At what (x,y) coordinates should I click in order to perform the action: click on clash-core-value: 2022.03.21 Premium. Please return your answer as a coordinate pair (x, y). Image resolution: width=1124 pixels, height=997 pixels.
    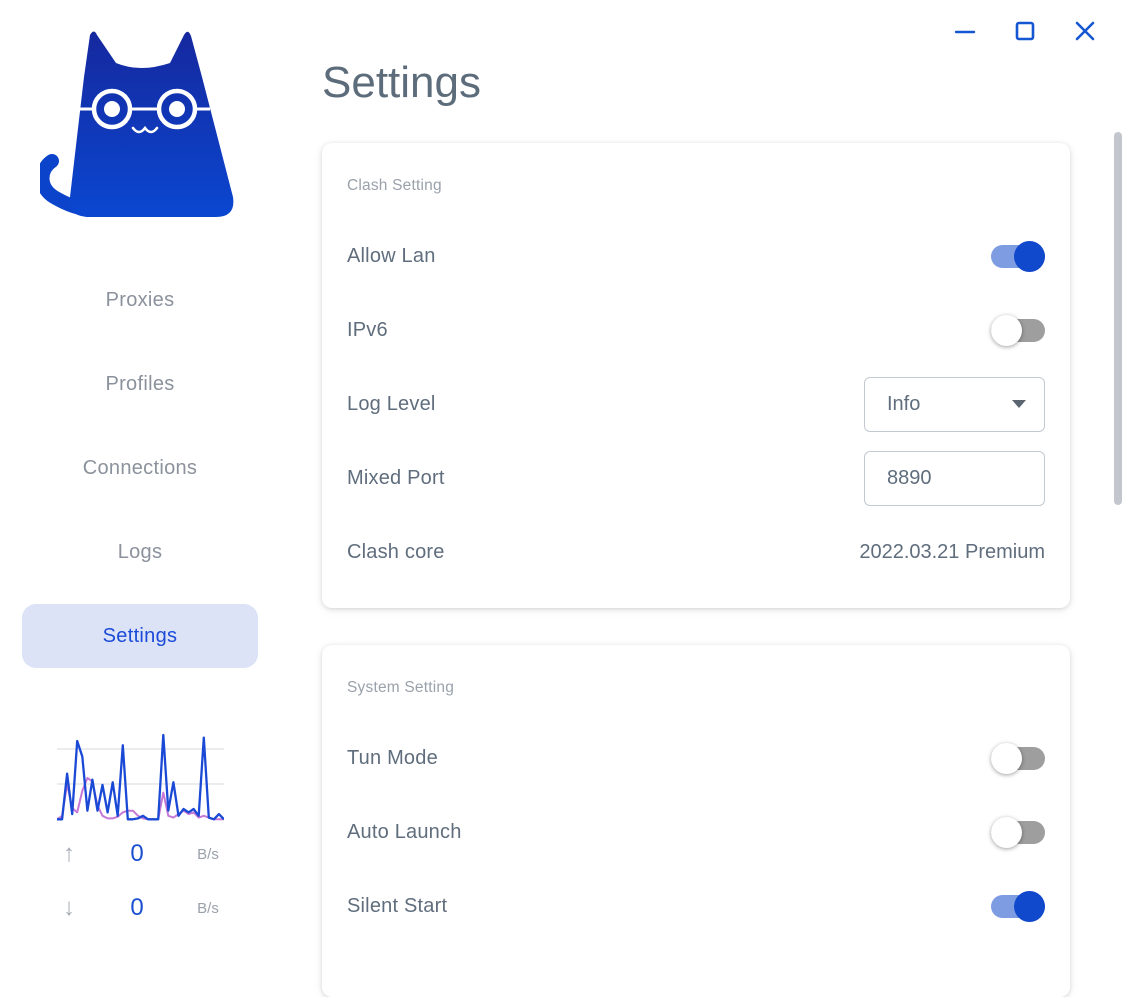
    Looking at the image, I should click on (952, 551).